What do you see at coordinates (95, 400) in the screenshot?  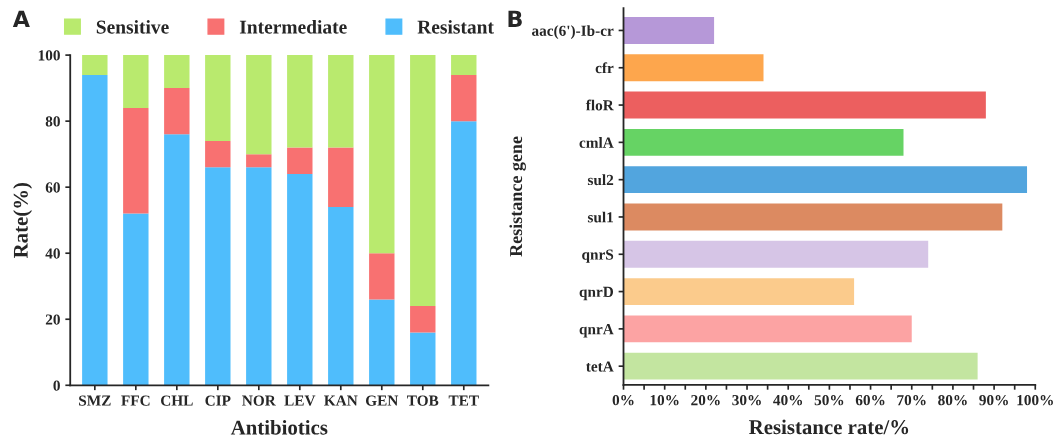 I see `x-tick-label: SMZ` at bounding box center [95, 400].